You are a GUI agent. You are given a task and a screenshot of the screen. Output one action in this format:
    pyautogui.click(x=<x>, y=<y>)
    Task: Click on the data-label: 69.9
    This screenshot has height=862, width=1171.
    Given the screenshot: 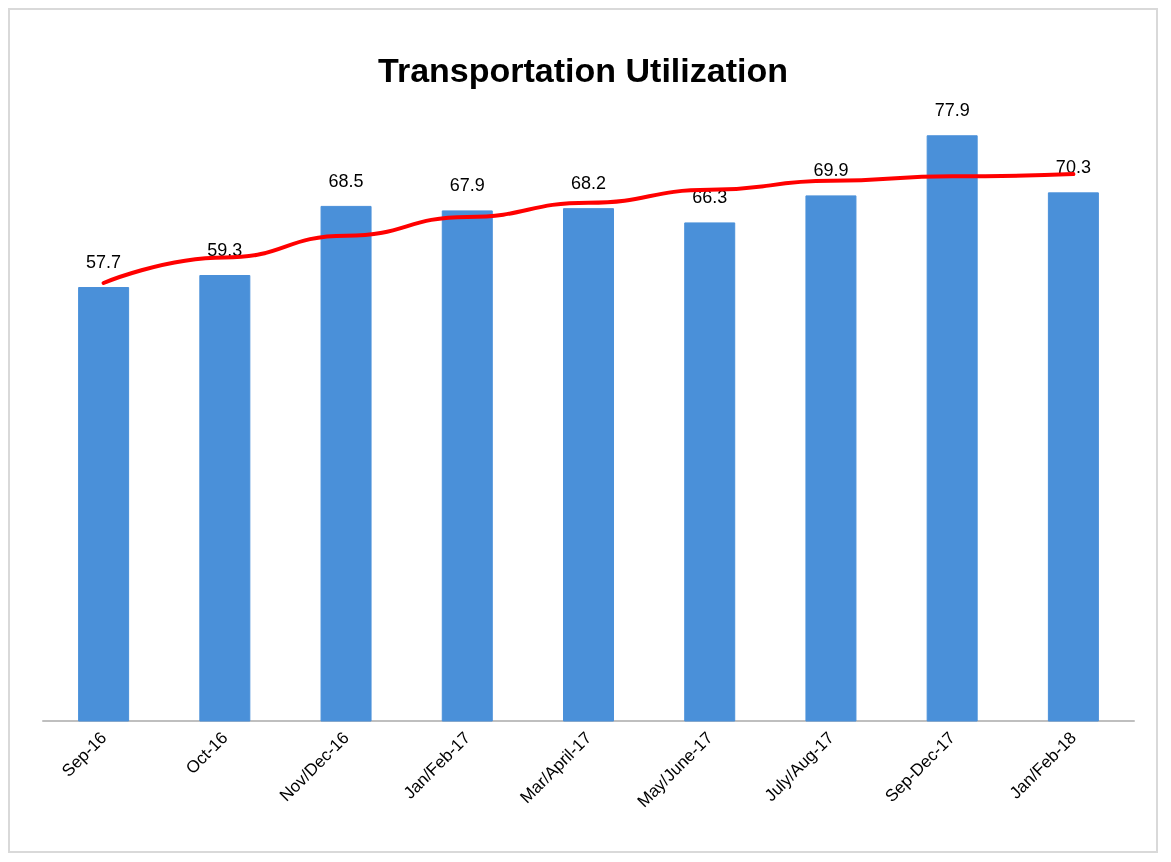 What is the action you would take?
    pyautogui.click(x=831, y=170)
    